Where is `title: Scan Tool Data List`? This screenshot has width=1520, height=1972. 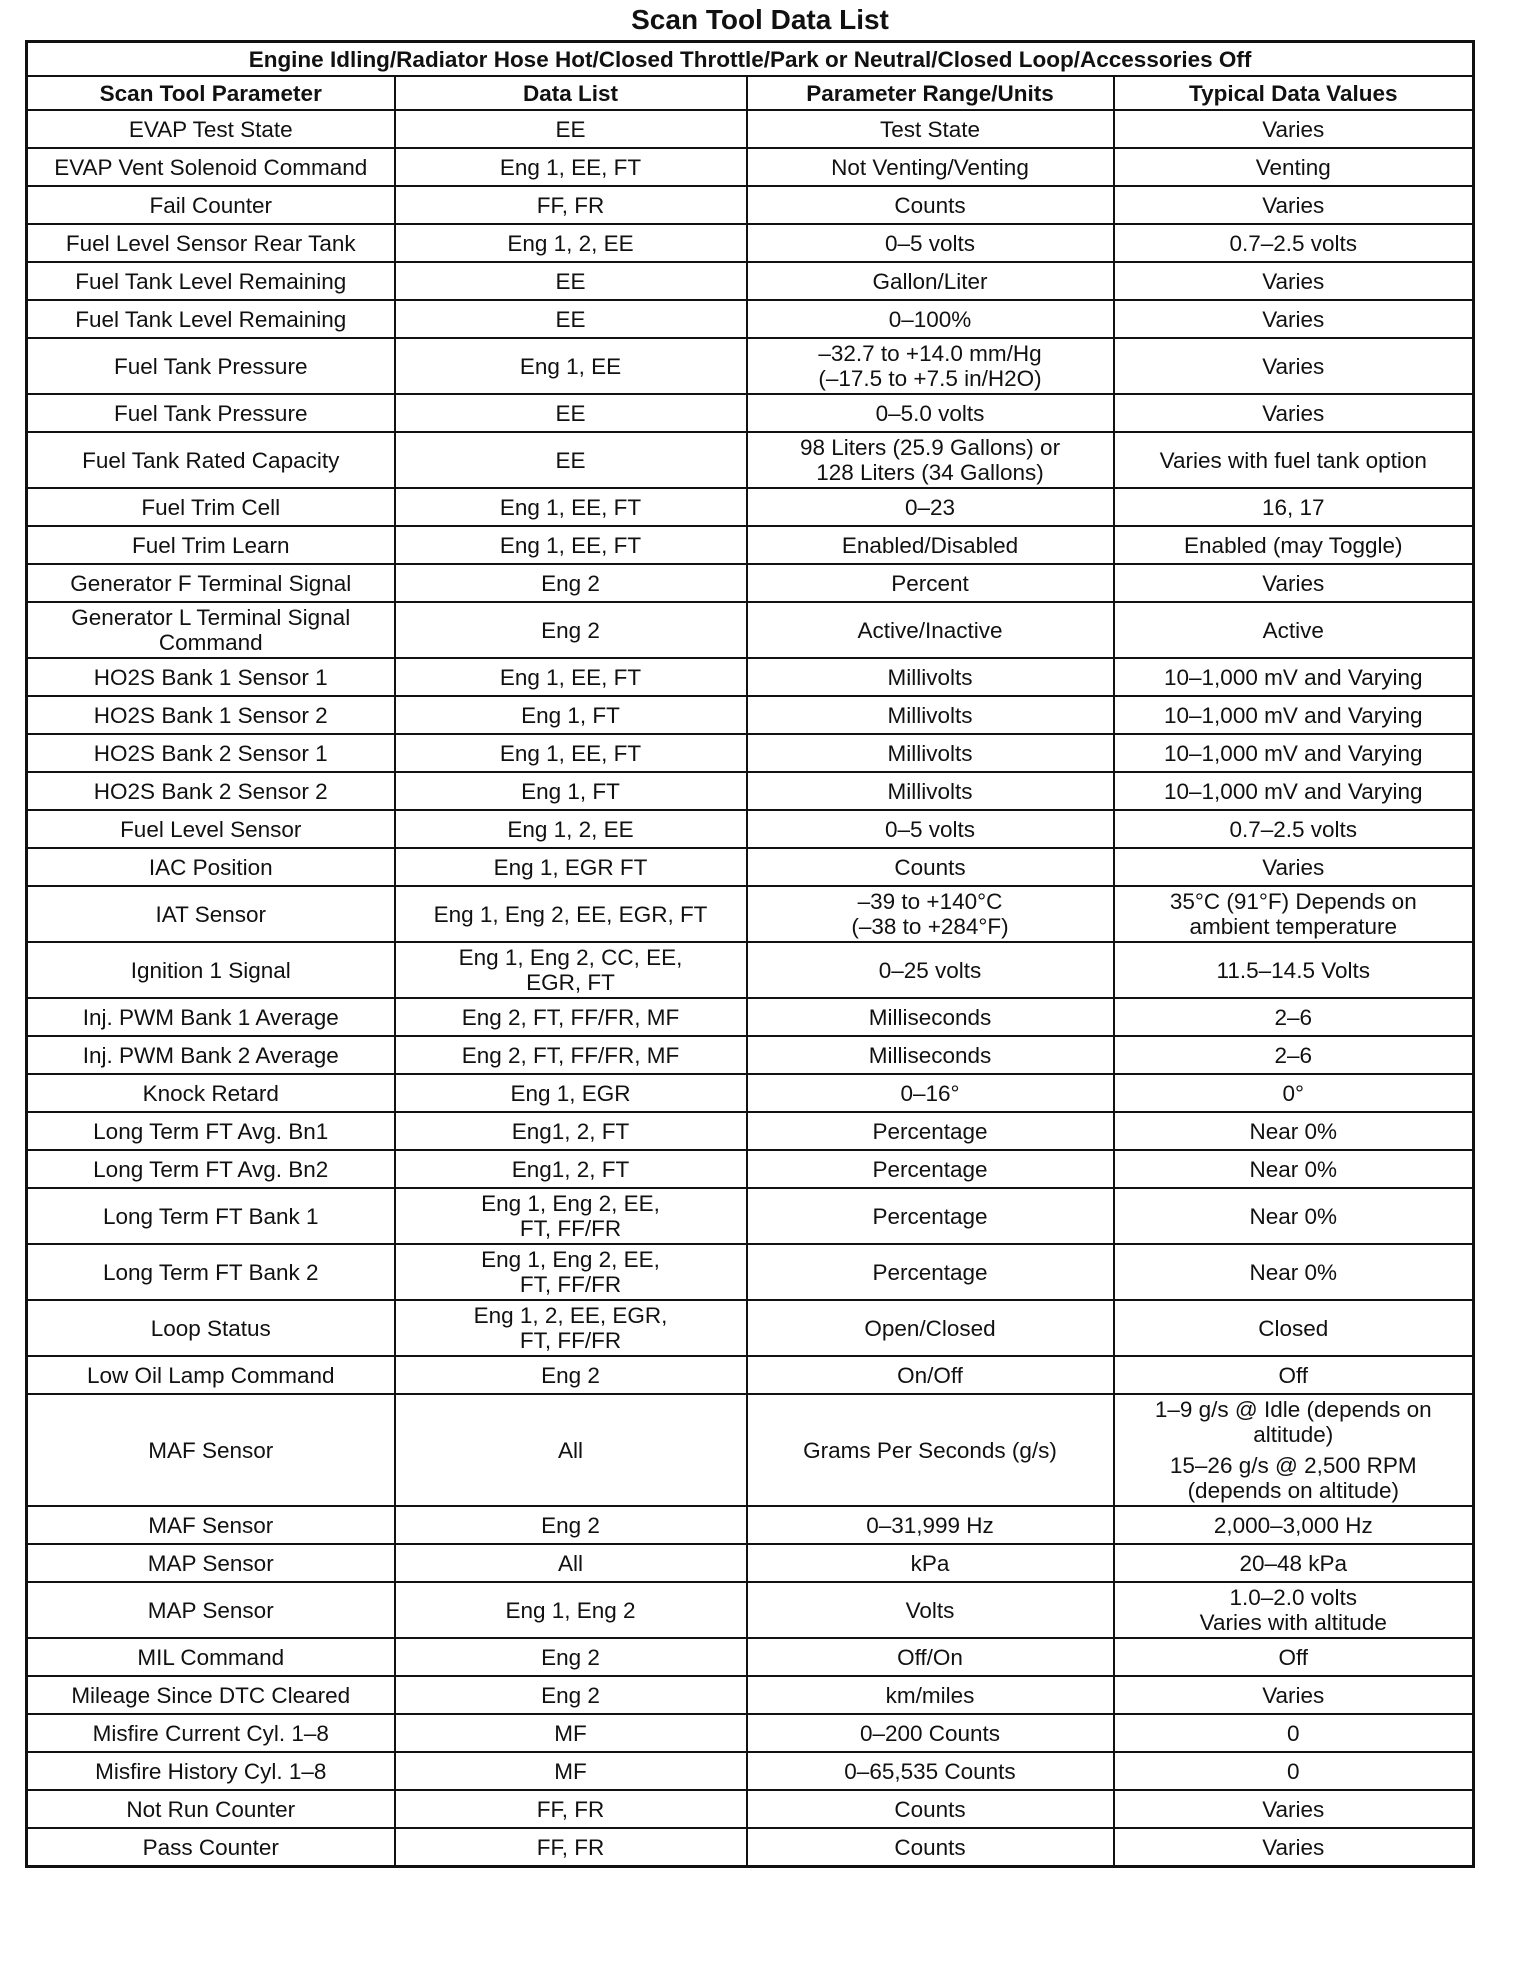
title: Scan Tool Data List is located at coordinates (760, 19).